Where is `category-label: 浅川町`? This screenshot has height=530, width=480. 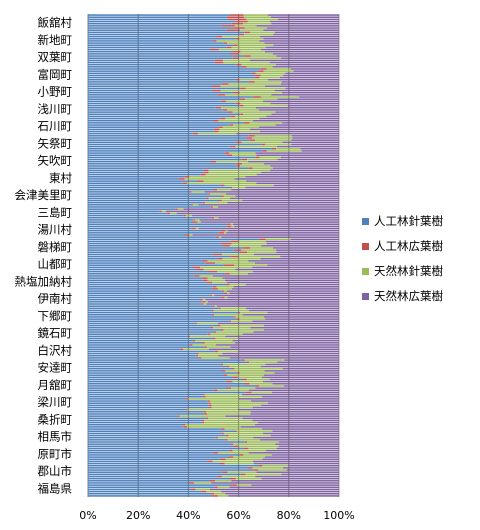
category-label: 浅川町 is located at coordinates (55, 109).